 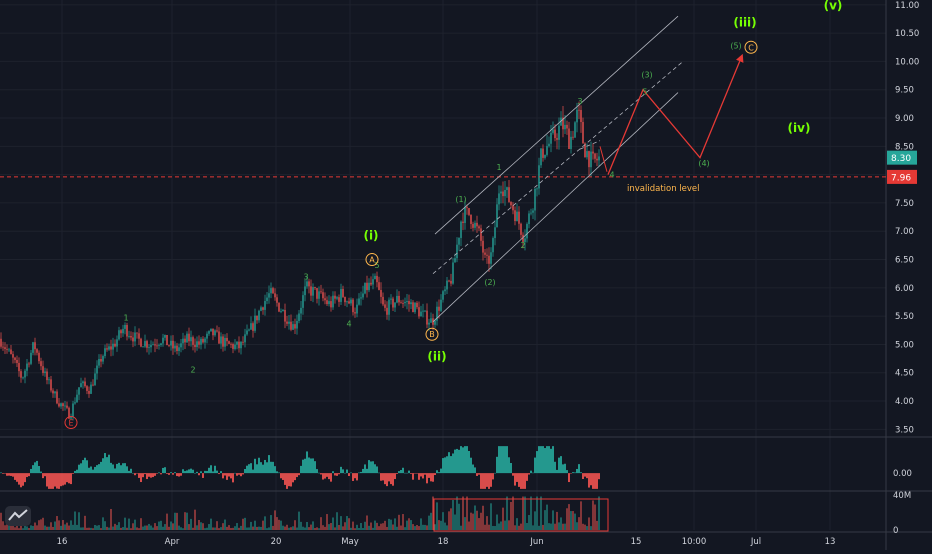 I want to click on volume-highlight-box, so click(x=521, y=515).